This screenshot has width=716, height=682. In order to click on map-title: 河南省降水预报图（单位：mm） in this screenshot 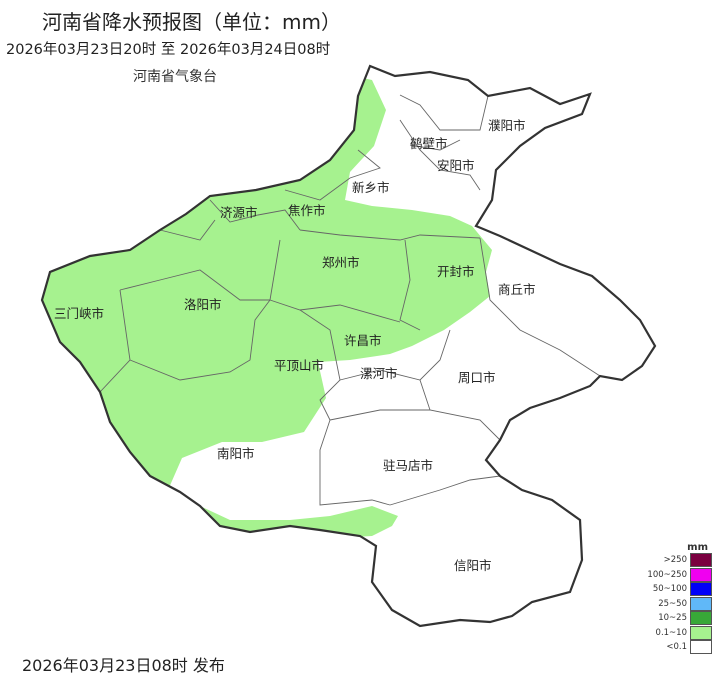, I will do `click(191, 22)`.